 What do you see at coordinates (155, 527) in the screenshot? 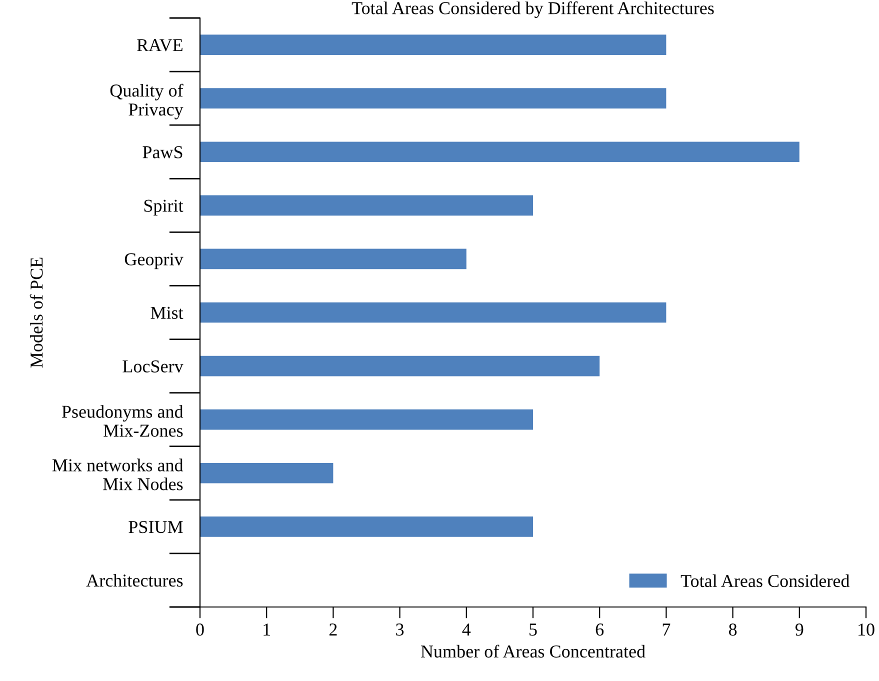
I see `y-tick-label: PSIUM` at bounding box center [155, 527].